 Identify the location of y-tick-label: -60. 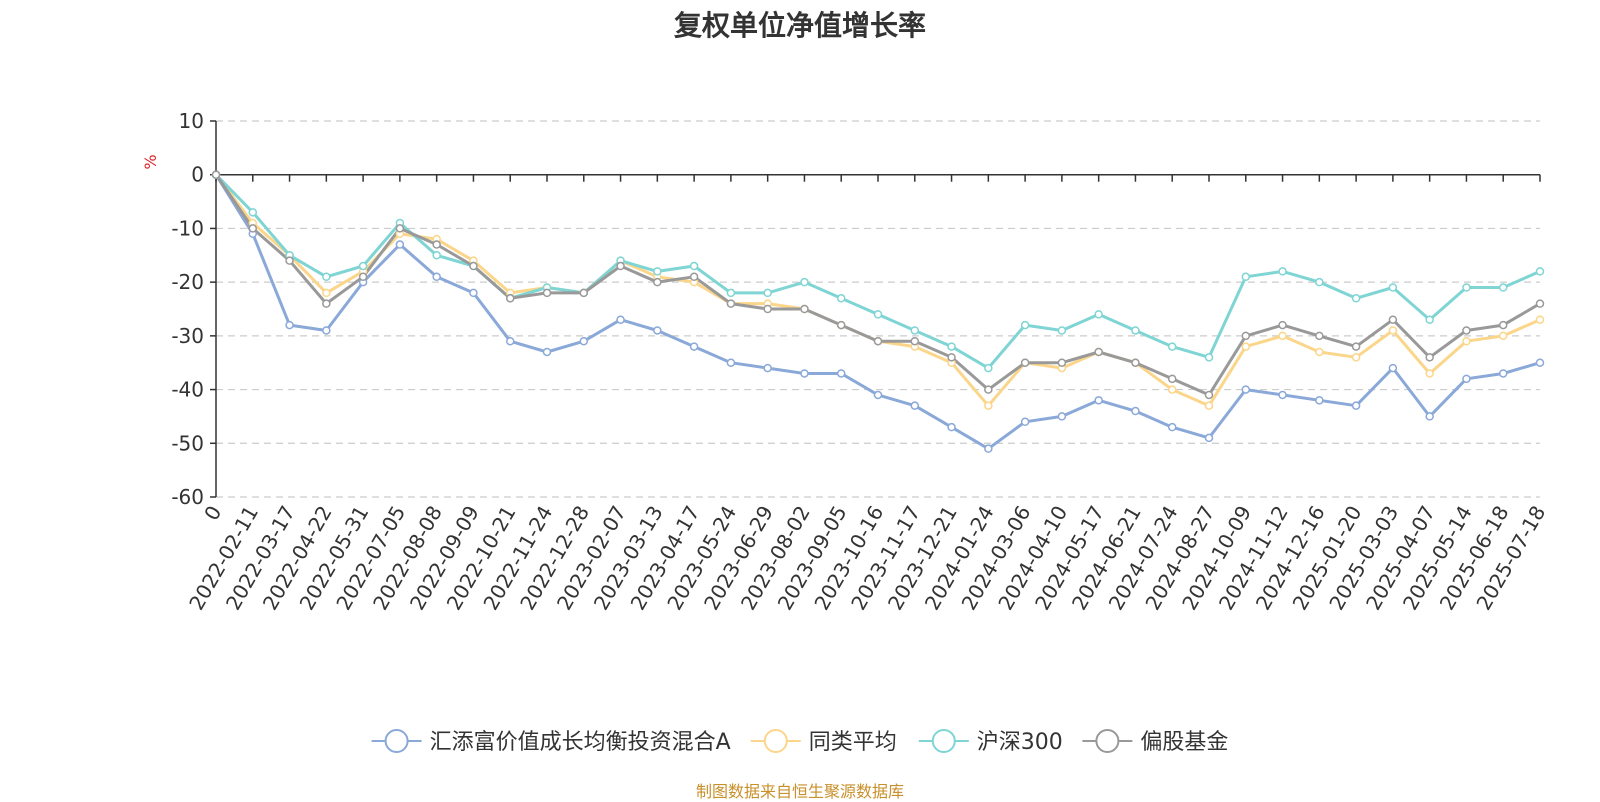
(187, 497).